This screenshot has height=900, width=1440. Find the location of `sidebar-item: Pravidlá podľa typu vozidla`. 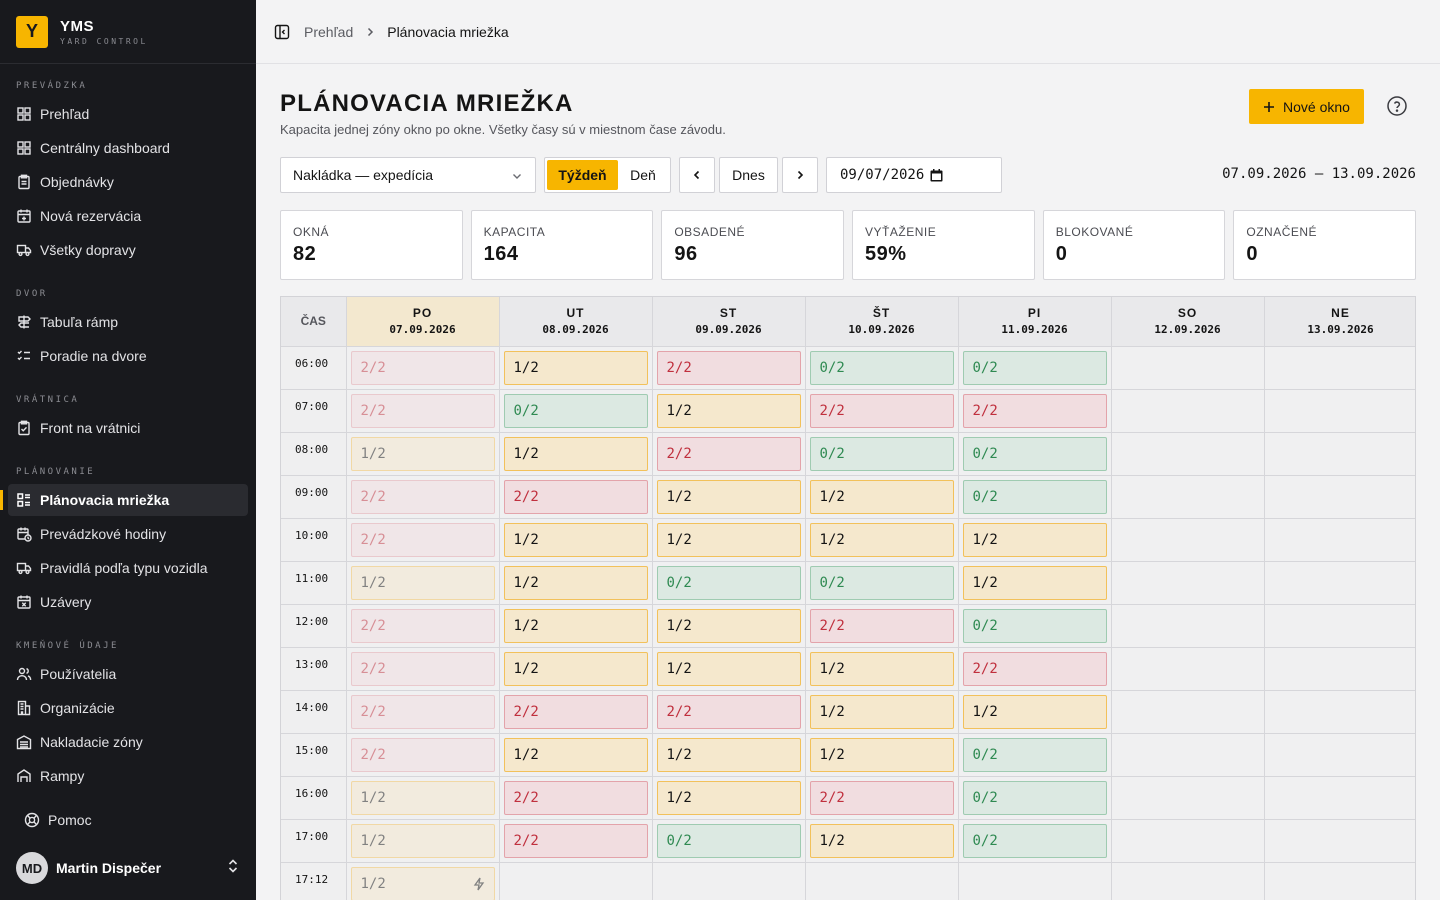

sidebar-item: Pravidlá podľa typu vozidla is located at coordinates (128, 568).